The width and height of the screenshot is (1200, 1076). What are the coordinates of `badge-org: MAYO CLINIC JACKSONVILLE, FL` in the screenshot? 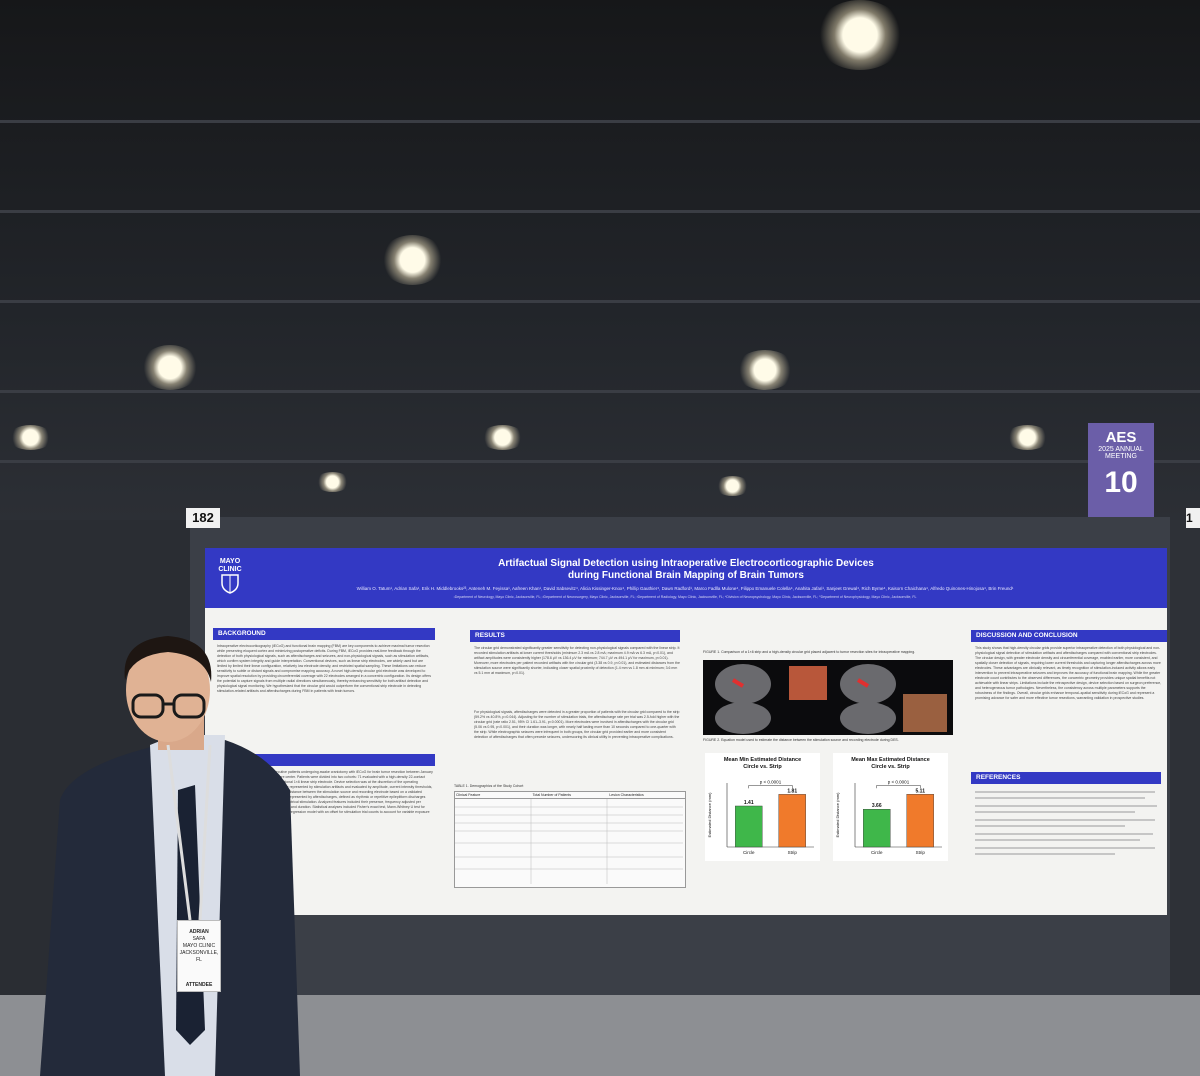 It's located at (199, 953).